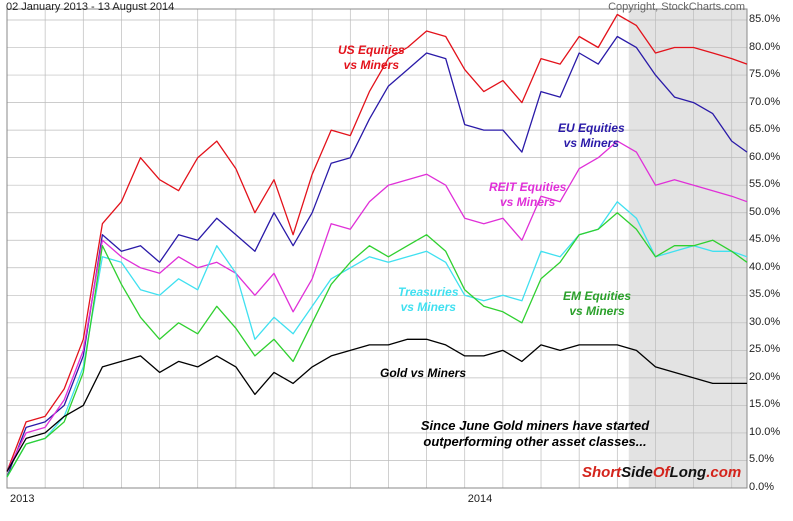  Describe the element at coordinates (765, 266) in the screenshot. I see `y-tick-label: 40.0%` at that location.